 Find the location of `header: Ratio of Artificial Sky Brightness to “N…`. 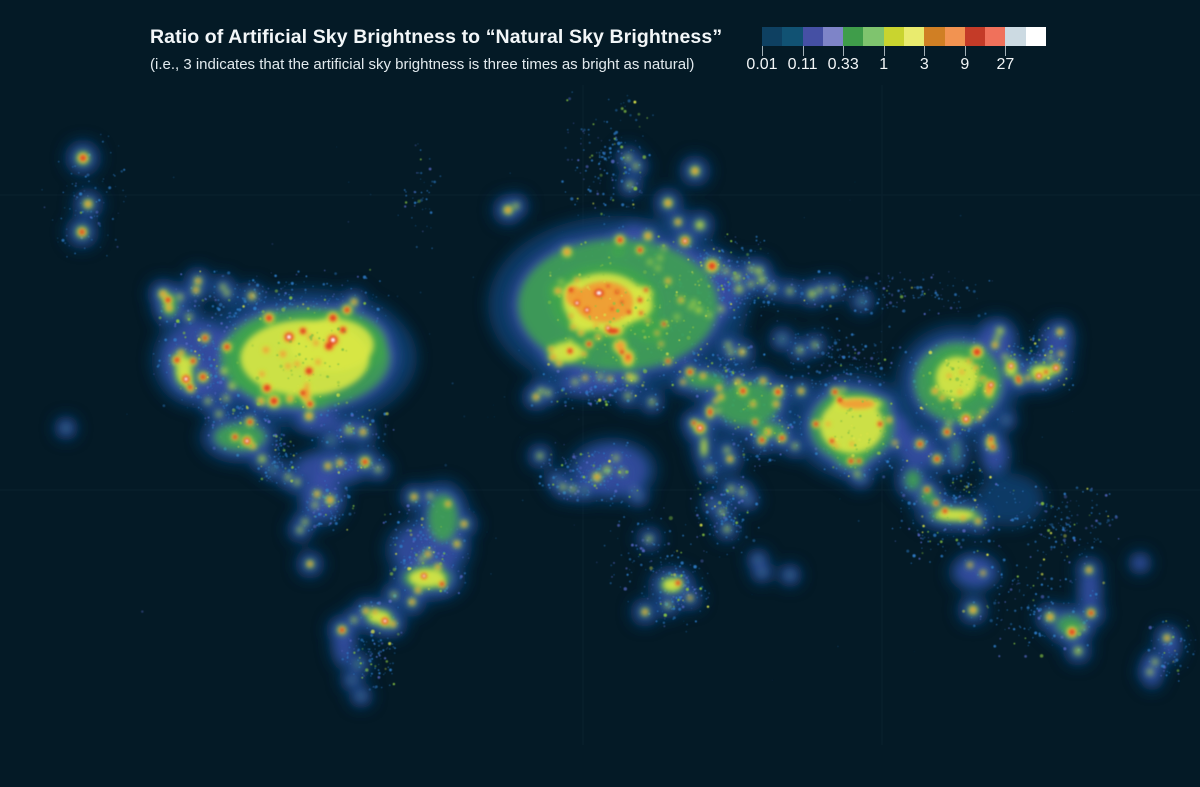

header: Ratio of Artificial Sky Brightness to “N… is located at coordinates (436, 49).